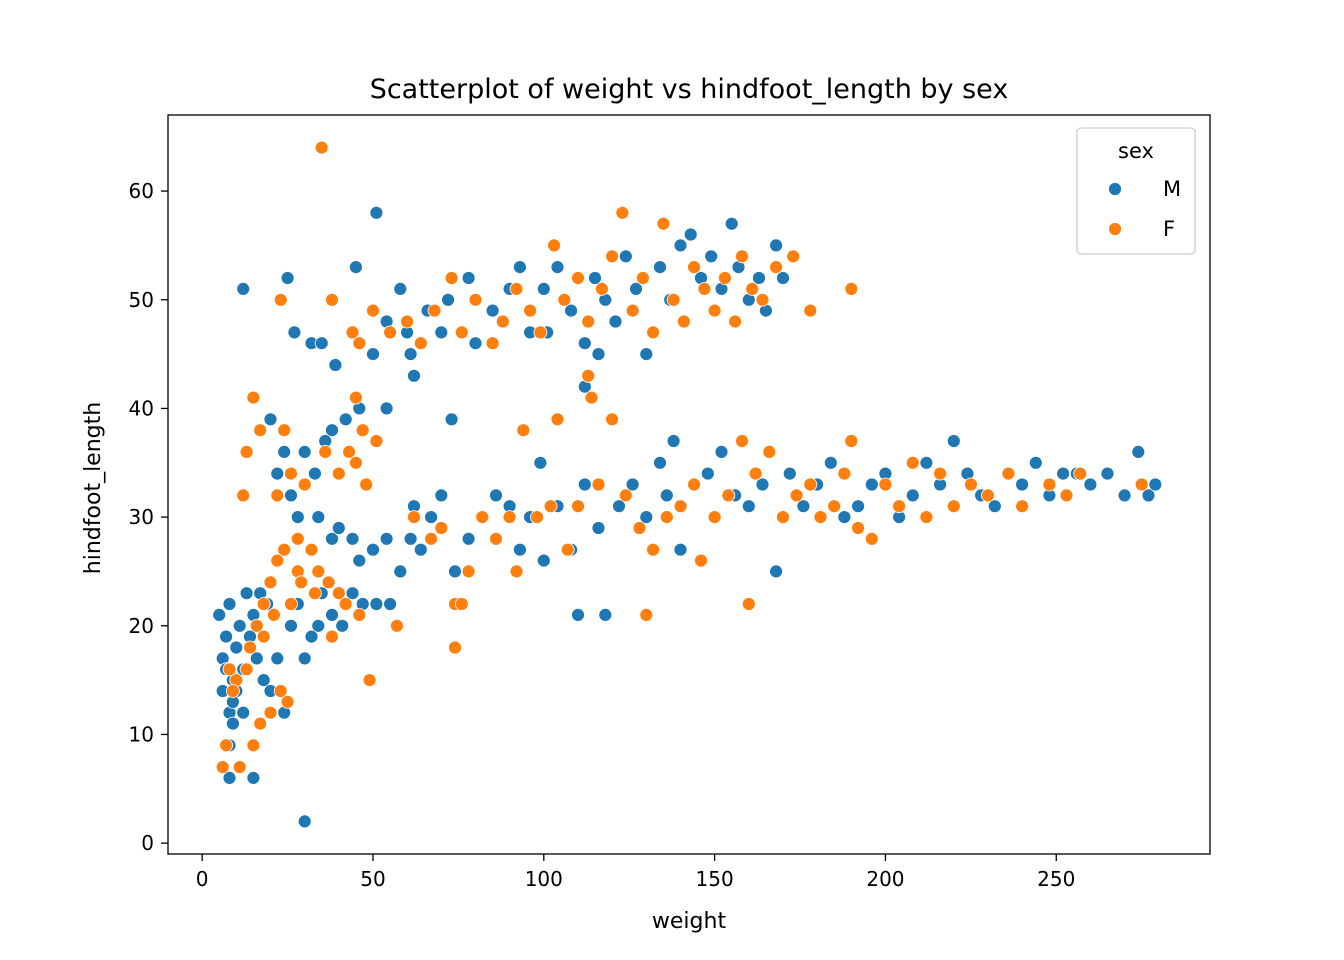  I want to click on y-tick-label-20: 20, so click(141, 626).